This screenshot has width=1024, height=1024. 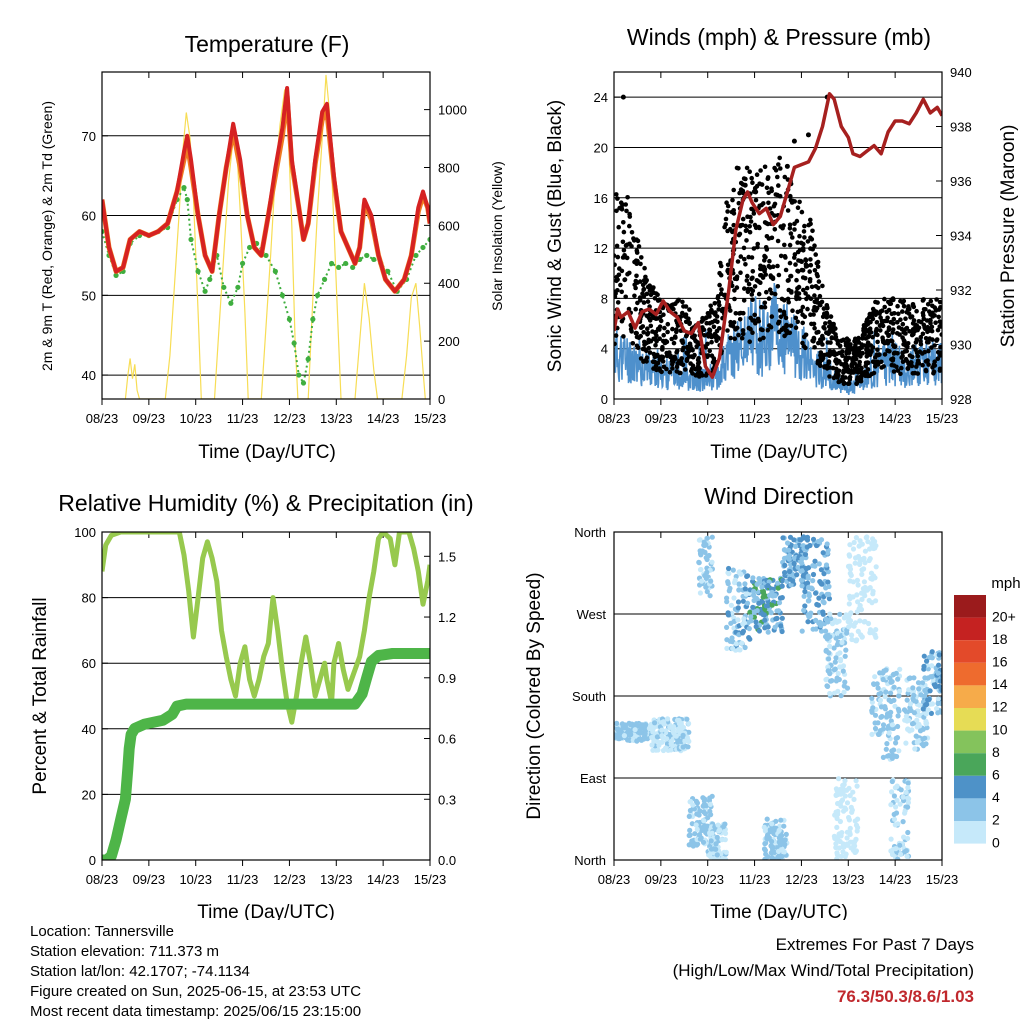 What do you see at coordinates (996, 797) in the screenshot?
I see `legend-label: 4` at bounding box center [996, 797].